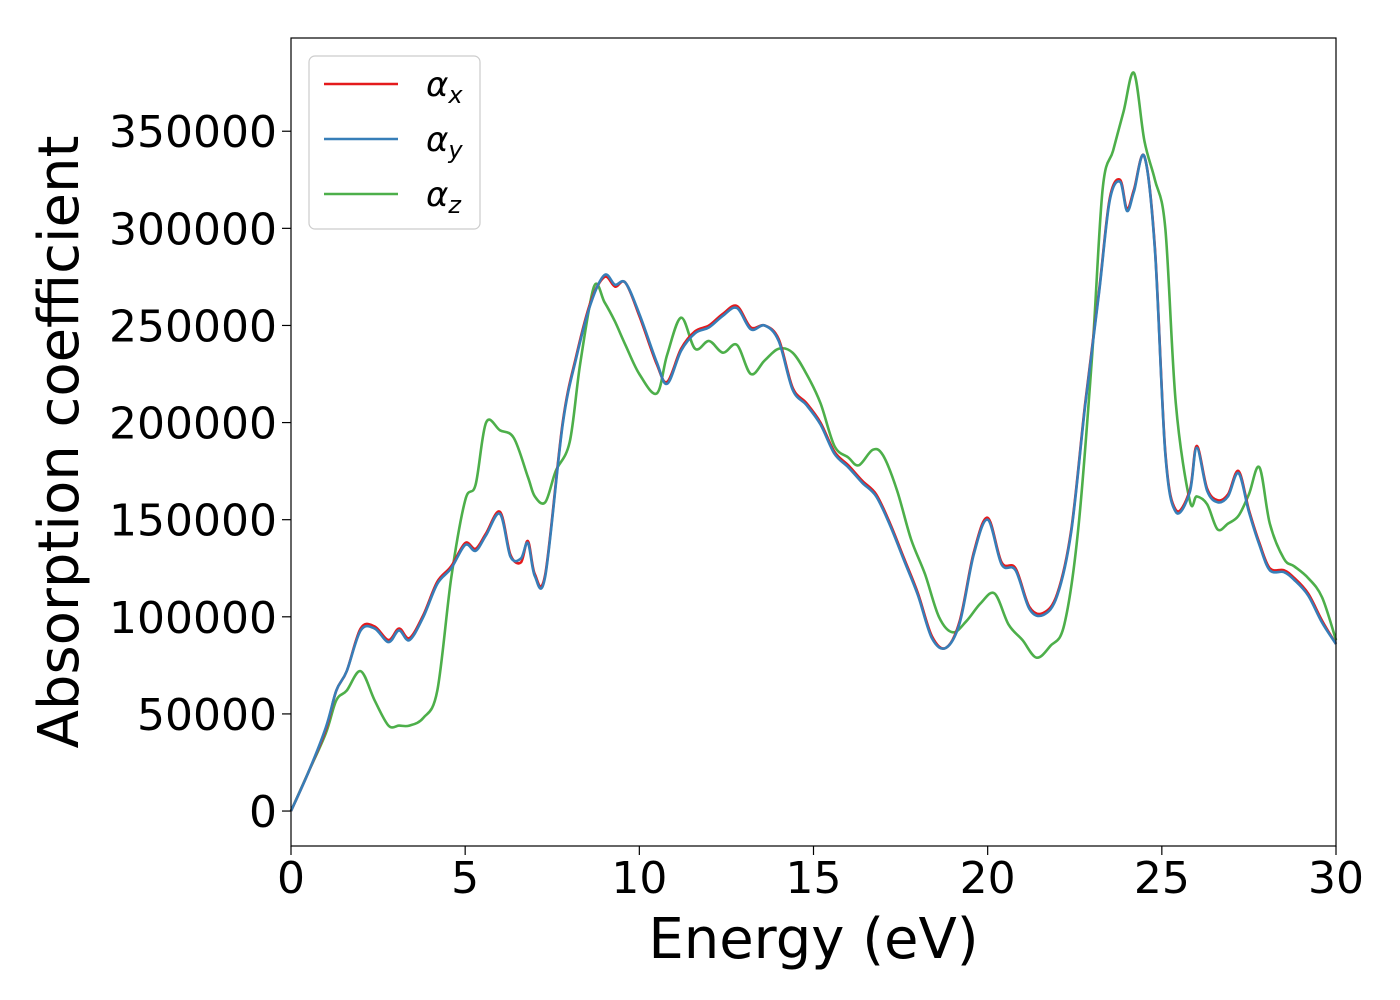 This screenshot has height=1000, width=1400. I want to click on legend-label-z: αz, so click(444, 197).